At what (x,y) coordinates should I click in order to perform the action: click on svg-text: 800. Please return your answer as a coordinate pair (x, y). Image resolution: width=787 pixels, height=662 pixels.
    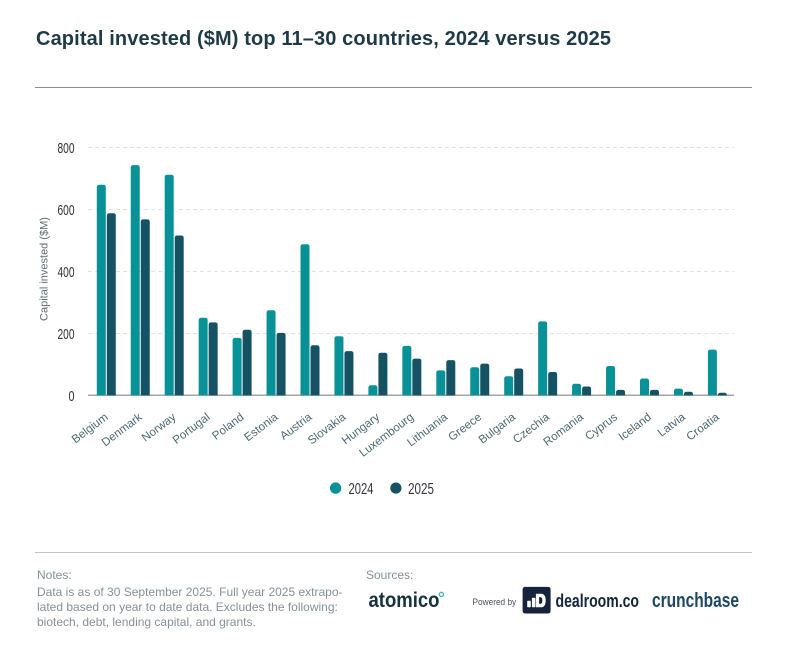
    Looking at the image, I should click on (66, 148).